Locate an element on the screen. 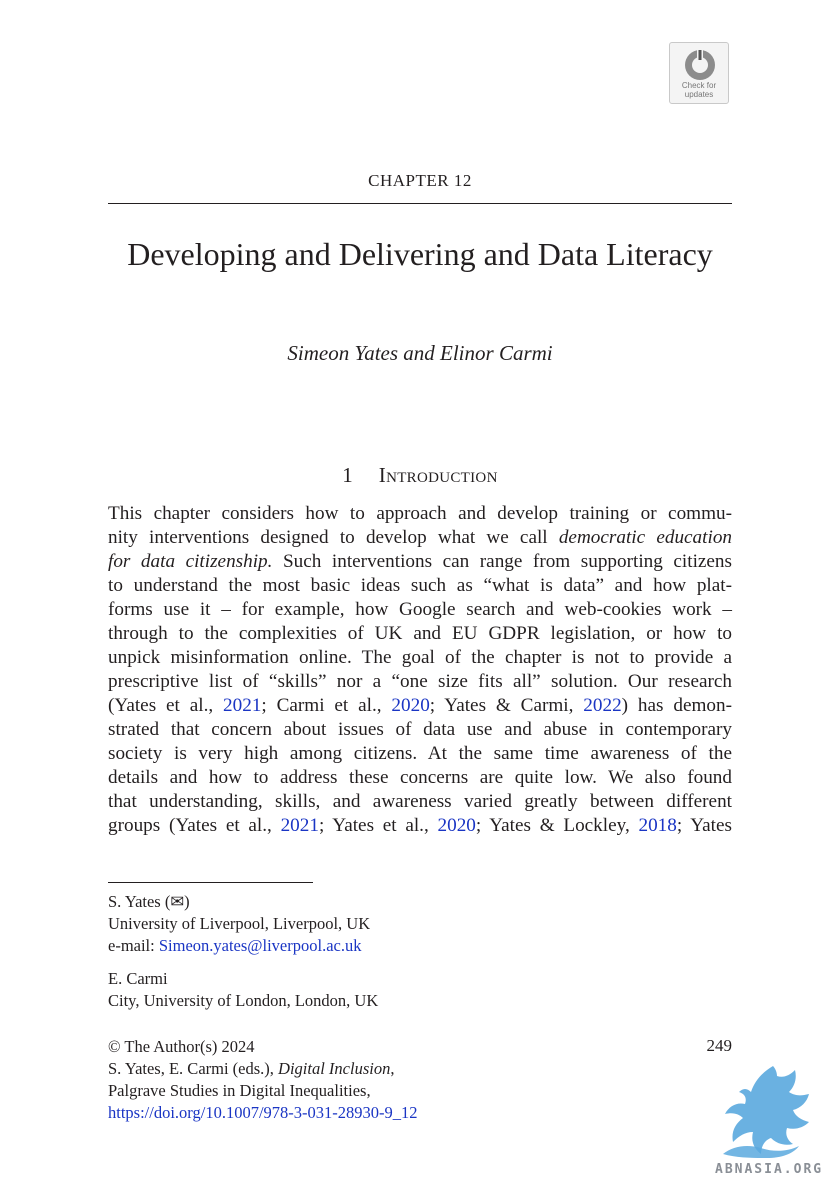 This screenshot has width=840, height=1191. author1-affiliation: University of Liverpool, Liverpool, UK is located at coordinates (239, 923).